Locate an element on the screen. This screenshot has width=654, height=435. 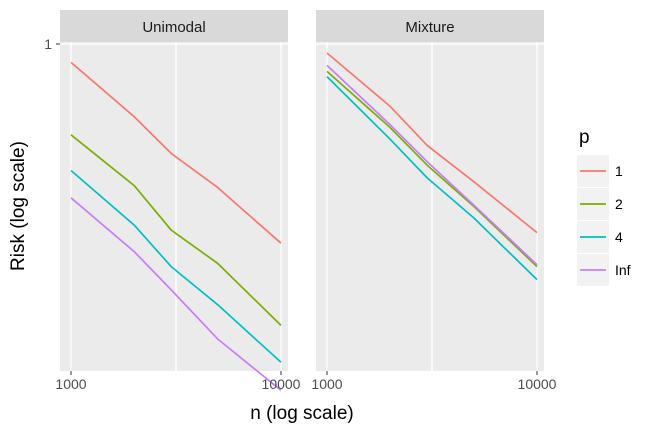
legend-item-p-1: 1 is located at coordinates (600, 171).